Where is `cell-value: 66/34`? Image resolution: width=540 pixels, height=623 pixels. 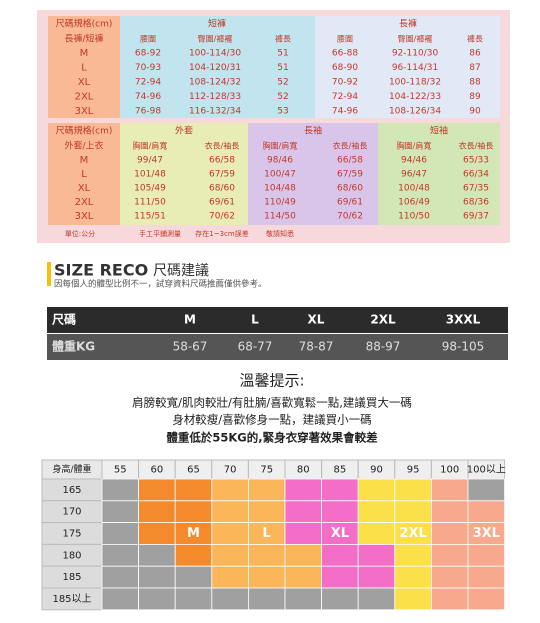
cell-value: 66/34 is located at coordinates (476, 175).